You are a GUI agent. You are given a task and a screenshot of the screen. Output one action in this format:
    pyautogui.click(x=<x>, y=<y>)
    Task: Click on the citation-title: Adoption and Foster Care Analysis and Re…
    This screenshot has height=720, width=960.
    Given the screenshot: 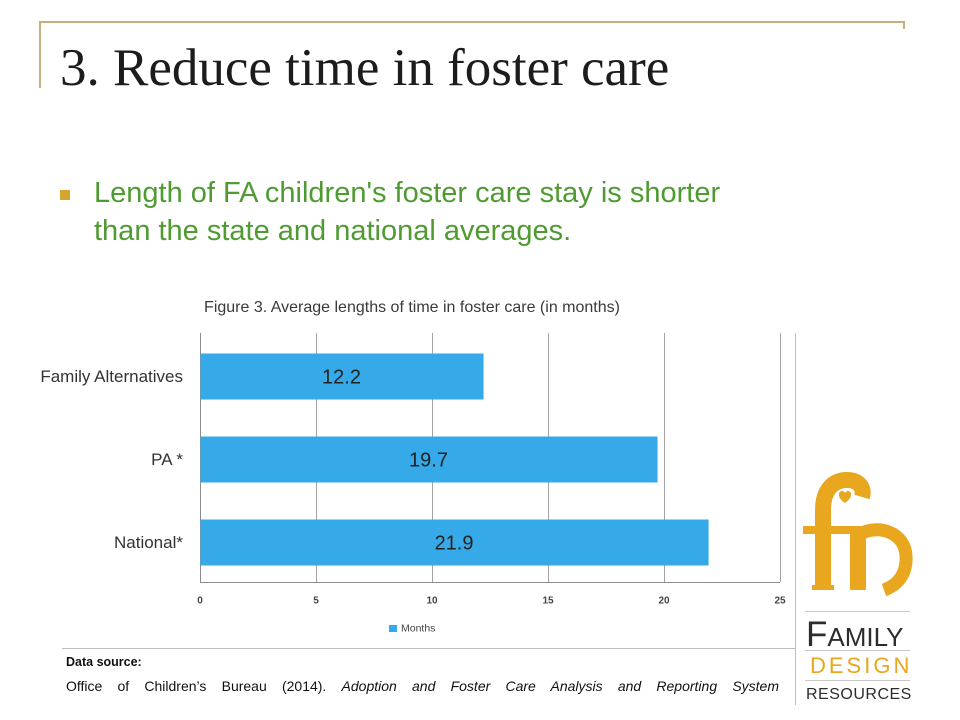 What is the action you would take?
    pyautogui.click(x=560, y=686)
    